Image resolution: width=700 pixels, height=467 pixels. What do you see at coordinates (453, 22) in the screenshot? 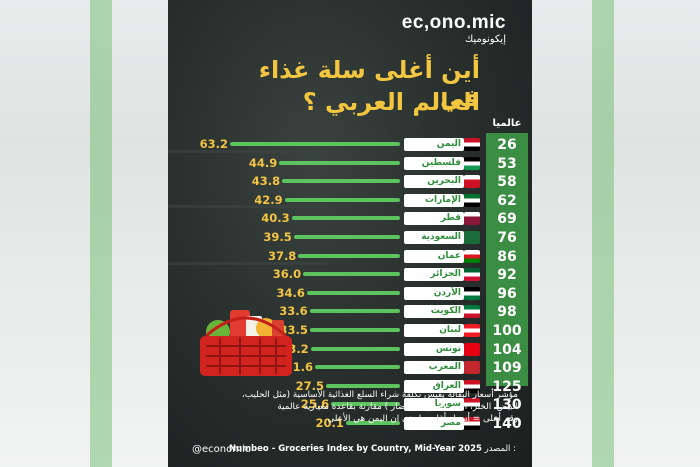
I see `logo-latin: ec,ono.mic` at bounding box center [453, 22].